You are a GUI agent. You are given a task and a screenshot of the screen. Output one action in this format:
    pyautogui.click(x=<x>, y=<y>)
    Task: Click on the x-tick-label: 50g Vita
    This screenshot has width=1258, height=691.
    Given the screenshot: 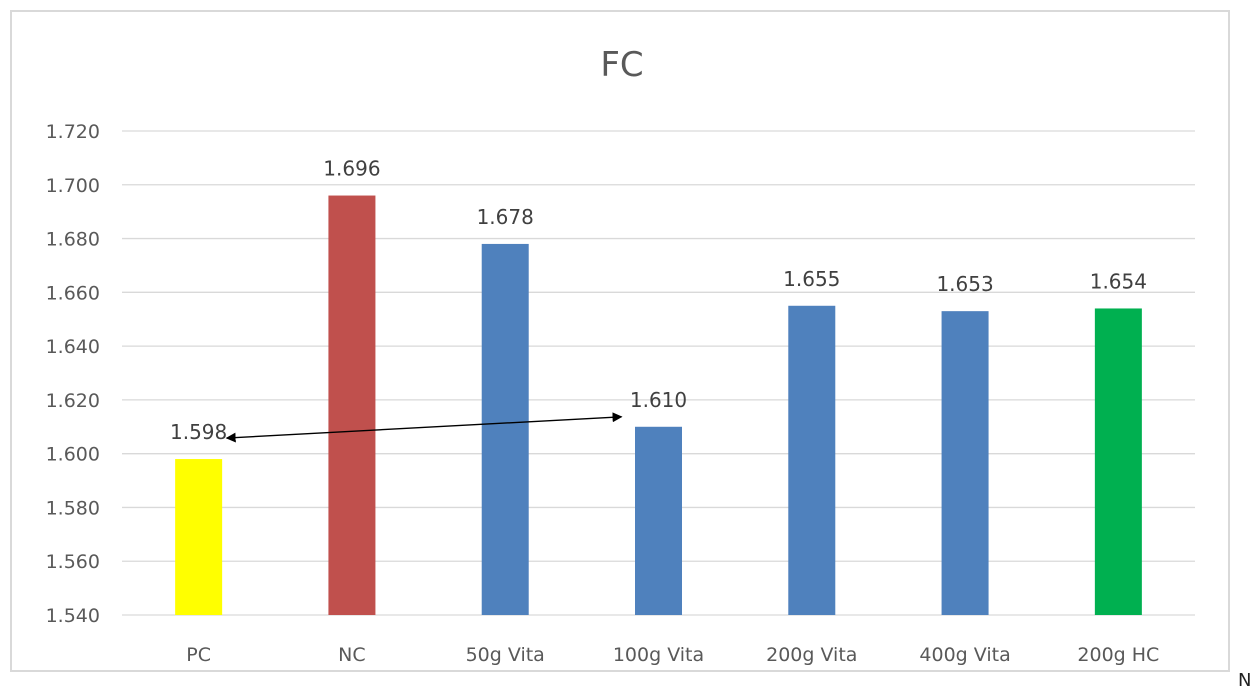 What is the action you would take?
    pyautogui.click(x=505, y=655)
    